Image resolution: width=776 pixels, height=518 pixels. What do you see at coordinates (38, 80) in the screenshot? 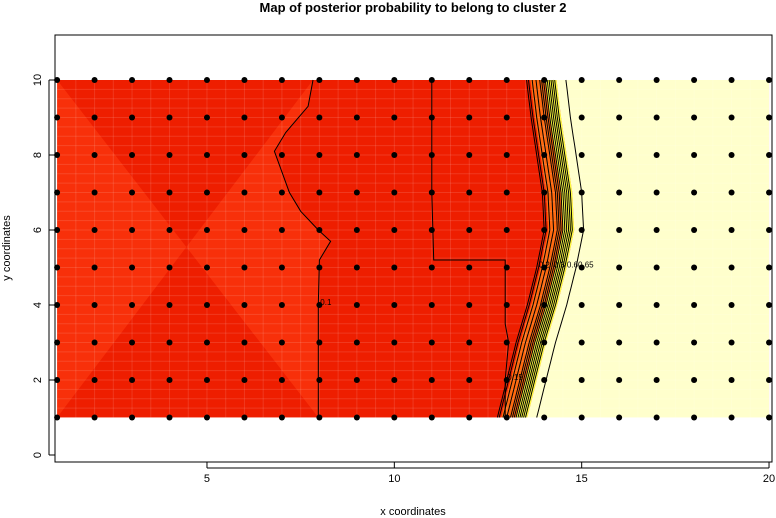
I see `y-tick-label: 10` at bounding box center [38, 80].